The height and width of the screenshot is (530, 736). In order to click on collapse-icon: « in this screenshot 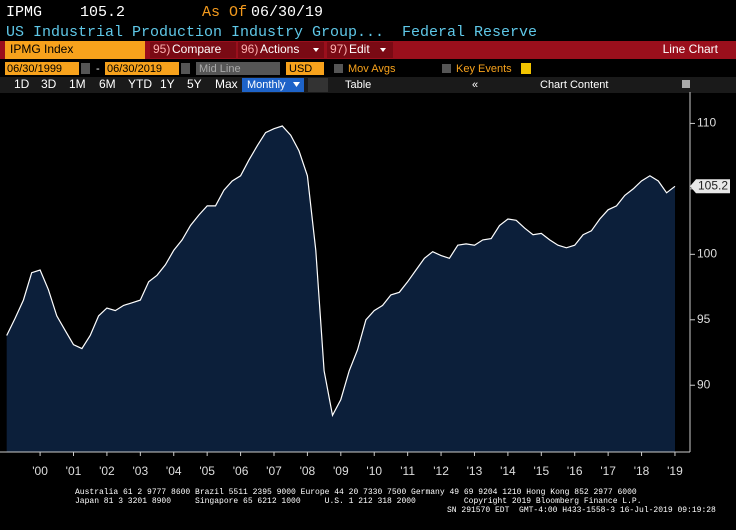, I will do `click(475, 85)`.